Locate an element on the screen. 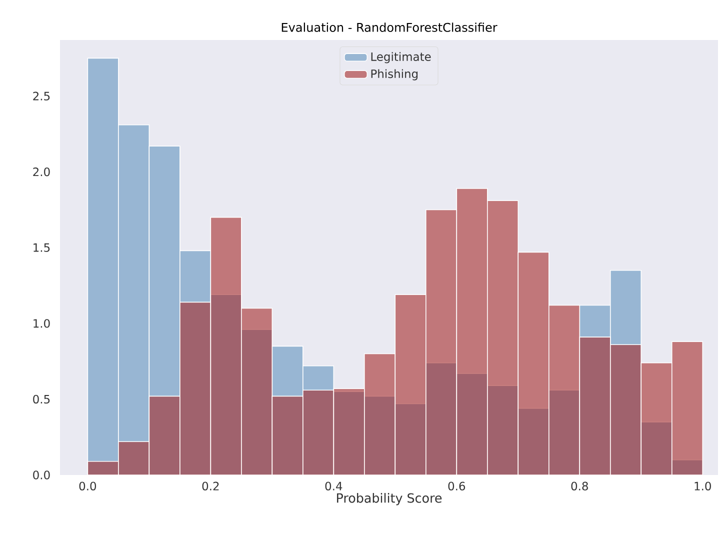 Image resolution: width=723 pixels, height=544 pixels. x-tick-label: 0.2 is located at coordinates (210, 486).